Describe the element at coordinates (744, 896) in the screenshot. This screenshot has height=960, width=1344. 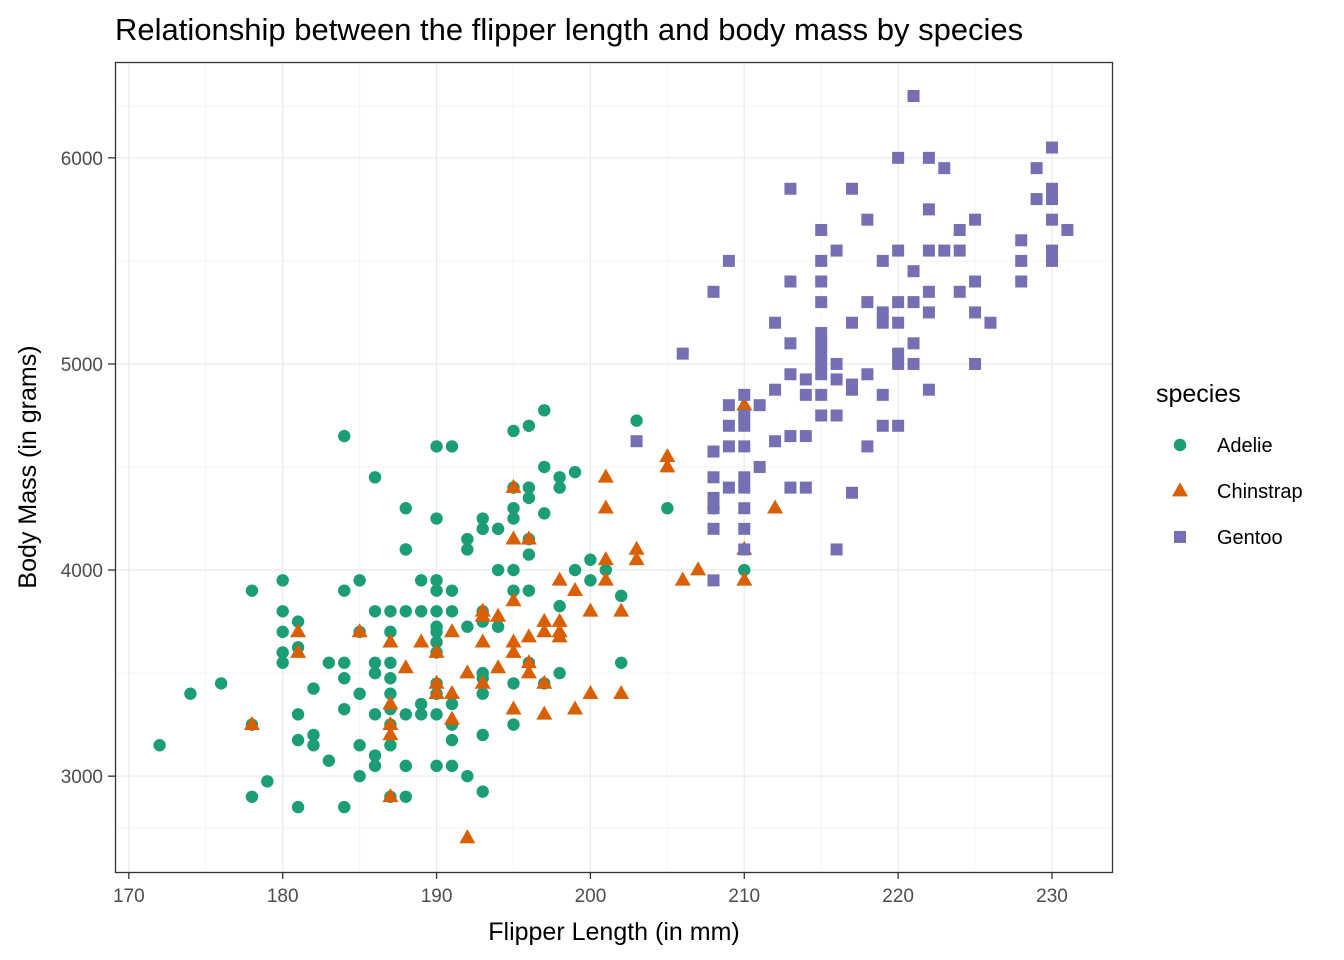
I see `x-tick-label: 210` at that location.